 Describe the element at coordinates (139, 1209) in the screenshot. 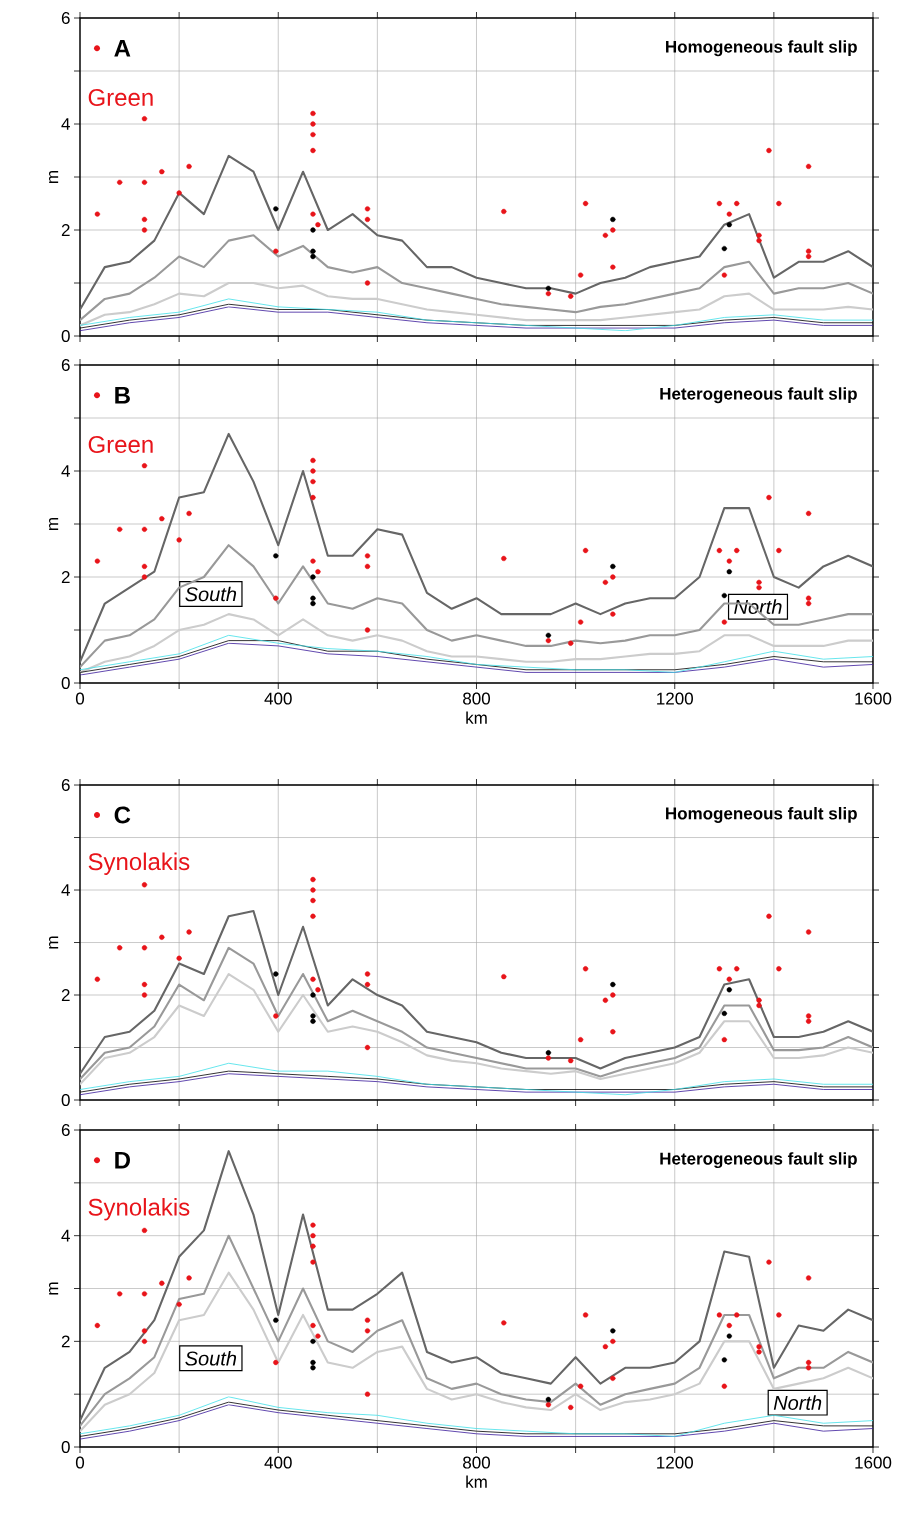

I see `annotation: Synolakis` at that location.